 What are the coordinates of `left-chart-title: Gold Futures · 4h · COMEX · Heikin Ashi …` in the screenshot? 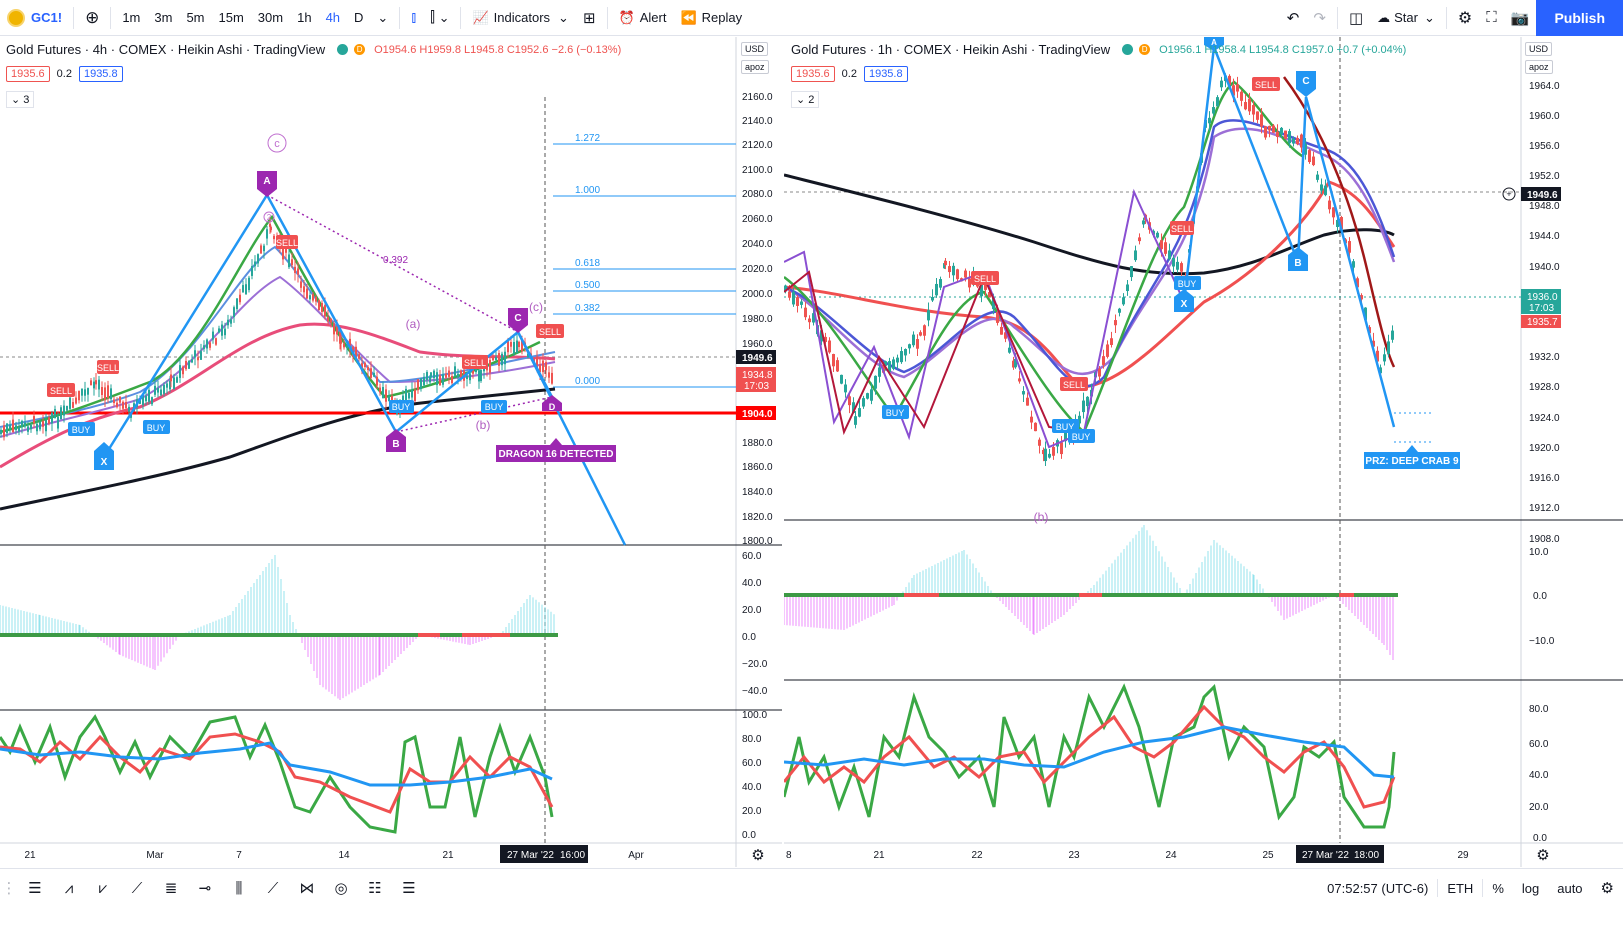 It's located at (166, 49).